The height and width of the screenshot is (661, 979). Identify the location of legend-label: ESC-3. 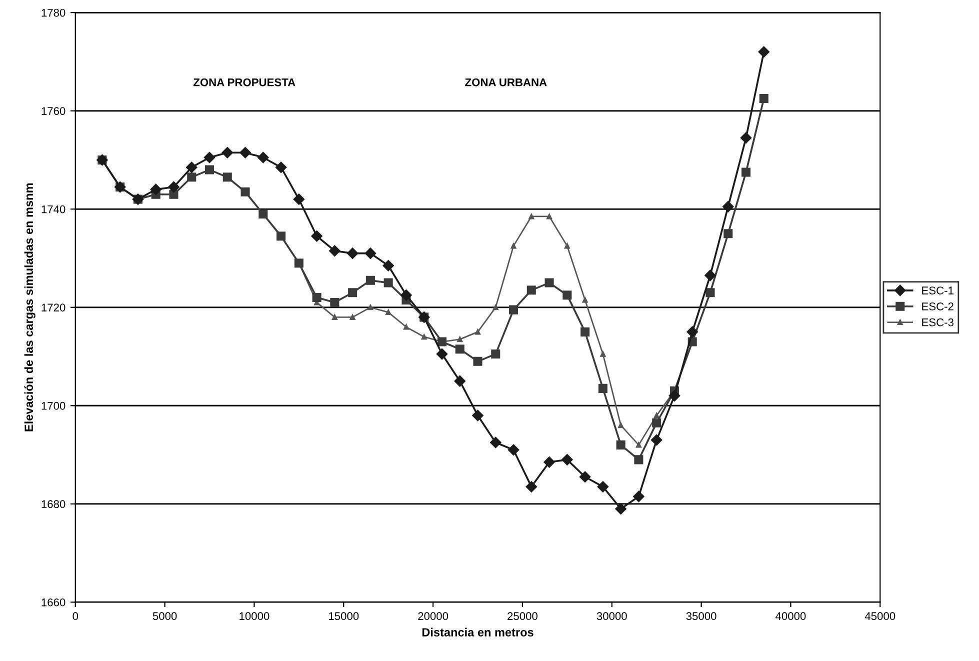
(938, 322).